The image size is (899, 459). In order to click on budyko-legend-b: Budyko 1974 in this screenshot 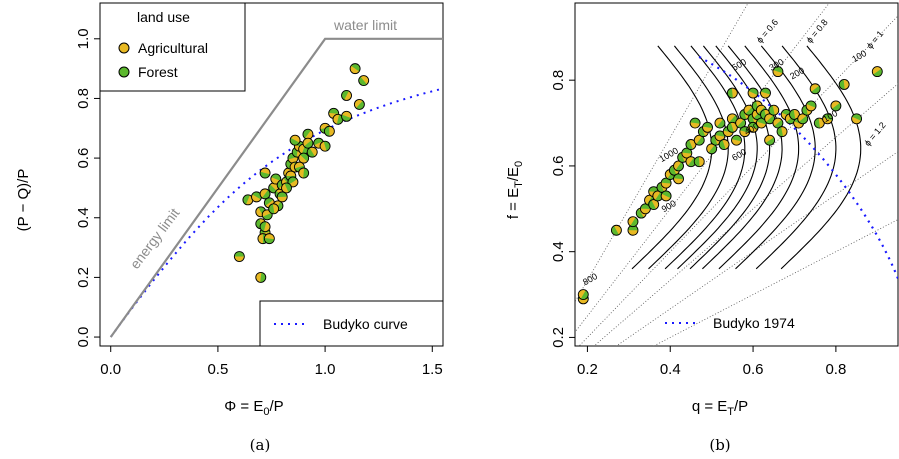, I will do `click(730, 323)`.